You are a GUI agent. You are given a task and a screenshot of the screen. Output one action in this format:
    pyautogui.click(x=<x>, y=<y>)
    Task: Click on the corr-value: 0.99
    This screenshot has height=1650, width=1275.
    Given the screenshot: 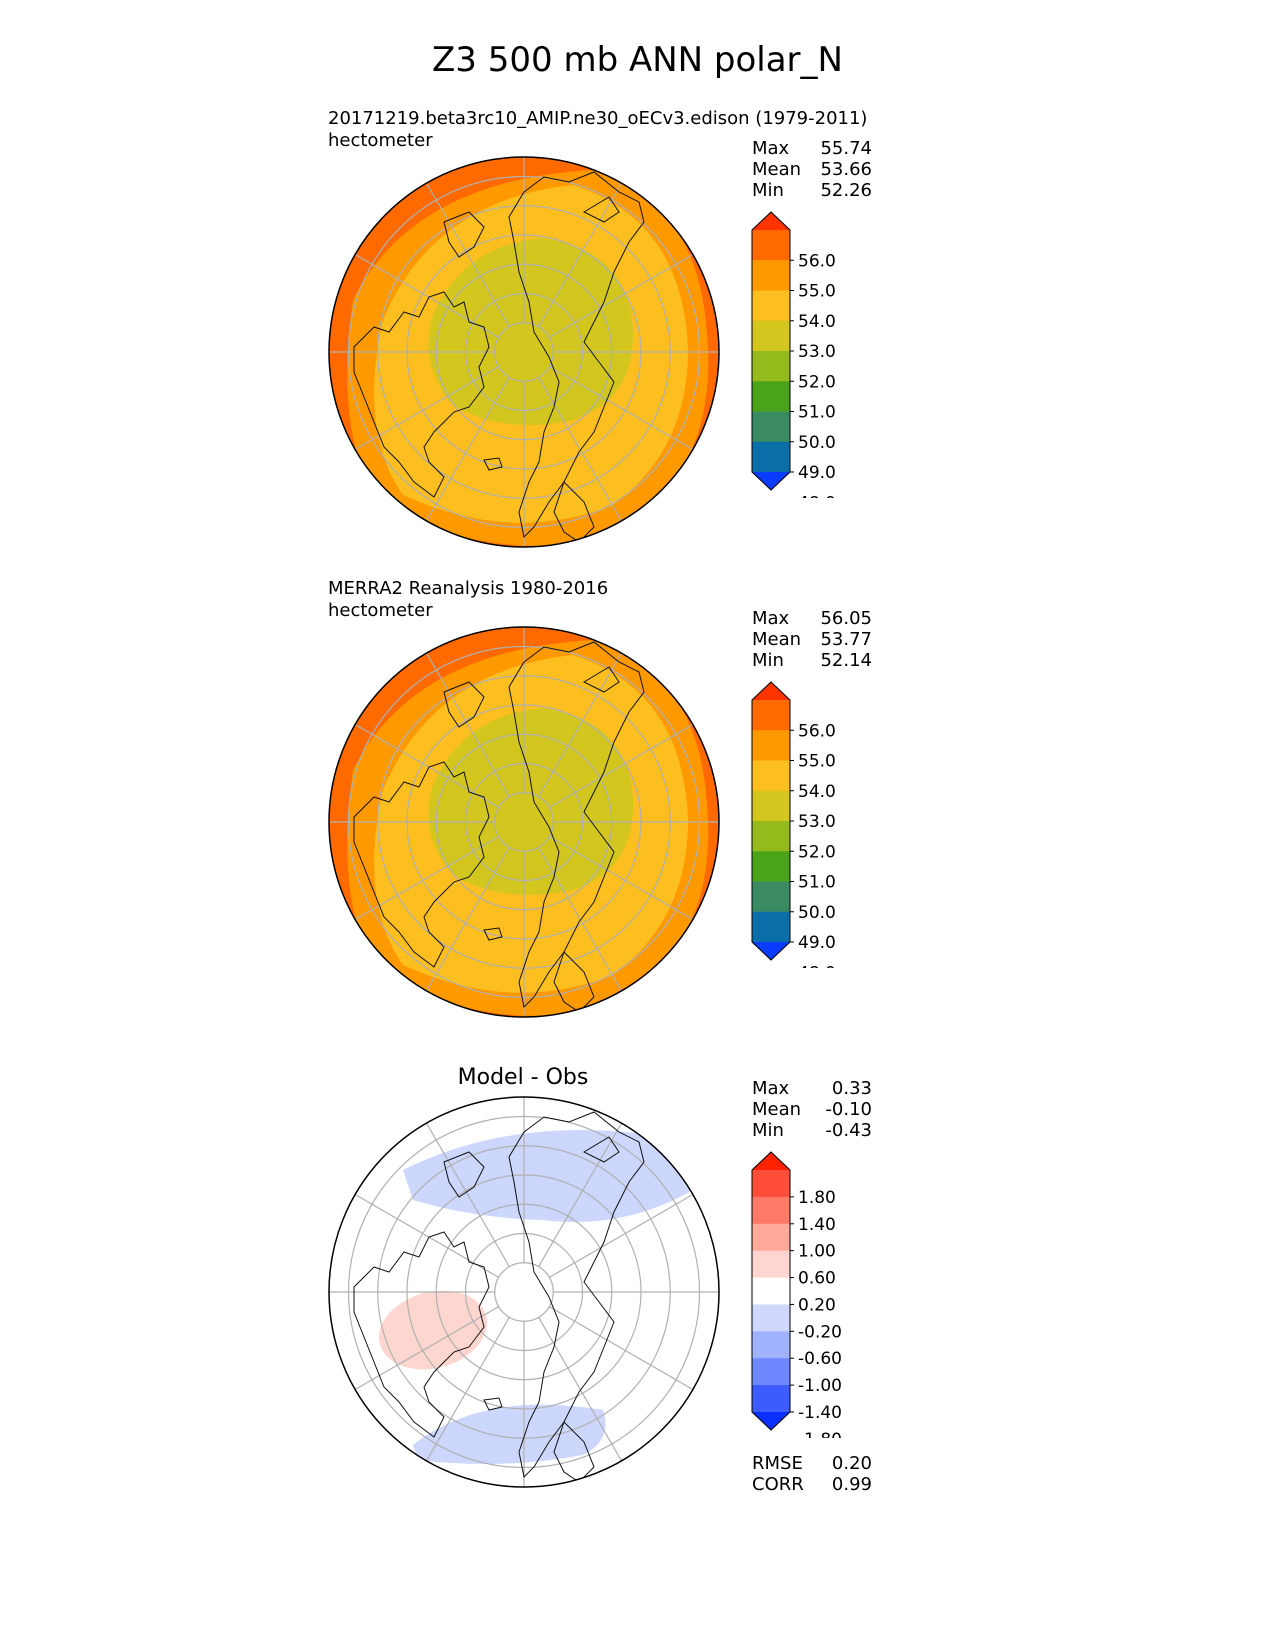 What is the action you would take?
    pyautogui.click(x=851, y=1484)
    